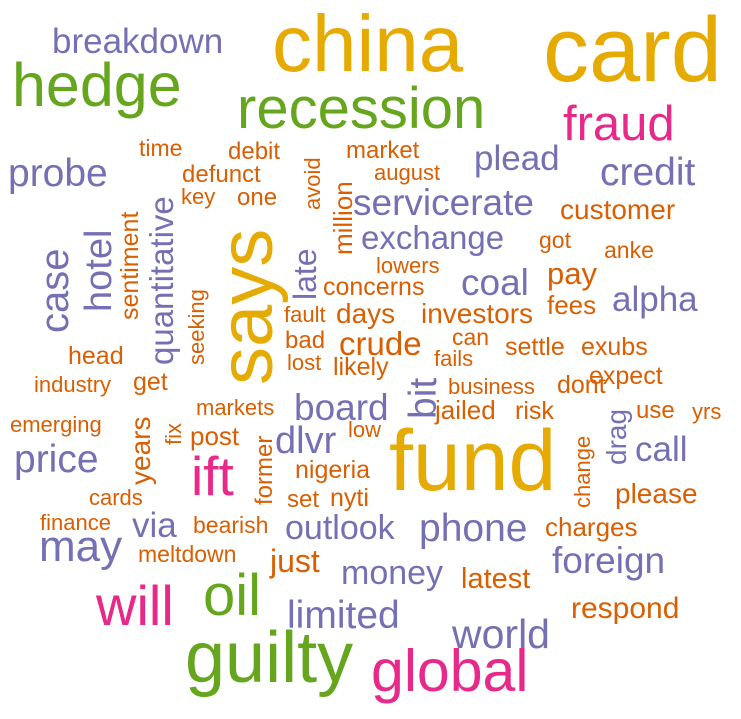 This screenshot has width=741, height=719. Describe the element at coordinates (154, 525) in the screenshot. I see `word-via: via` at that location.